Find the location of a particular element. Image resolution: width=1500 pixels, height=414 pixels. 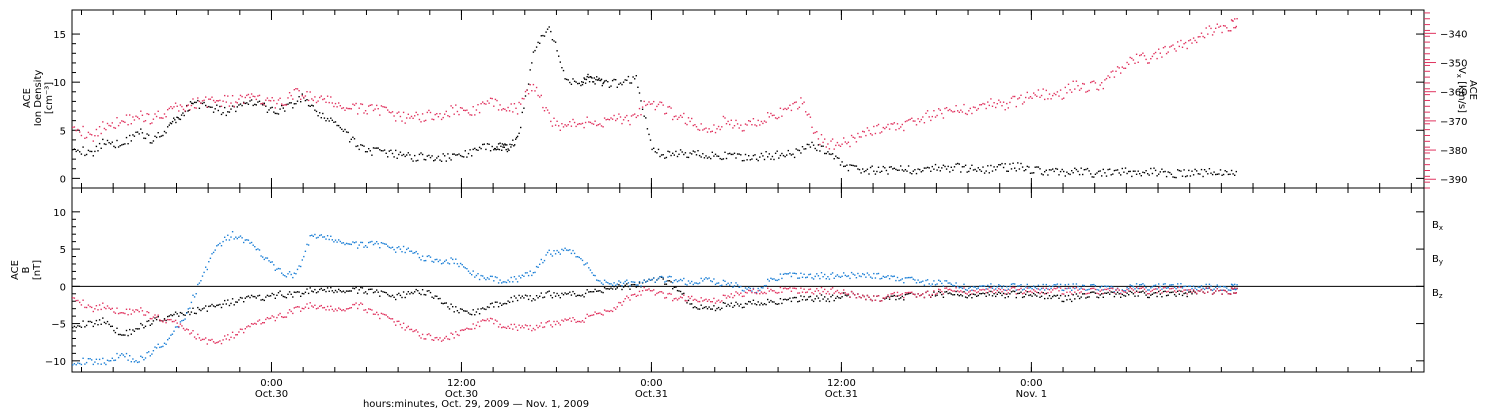

top-y2tick-label: −340 is located at coordinates (1453, 34).